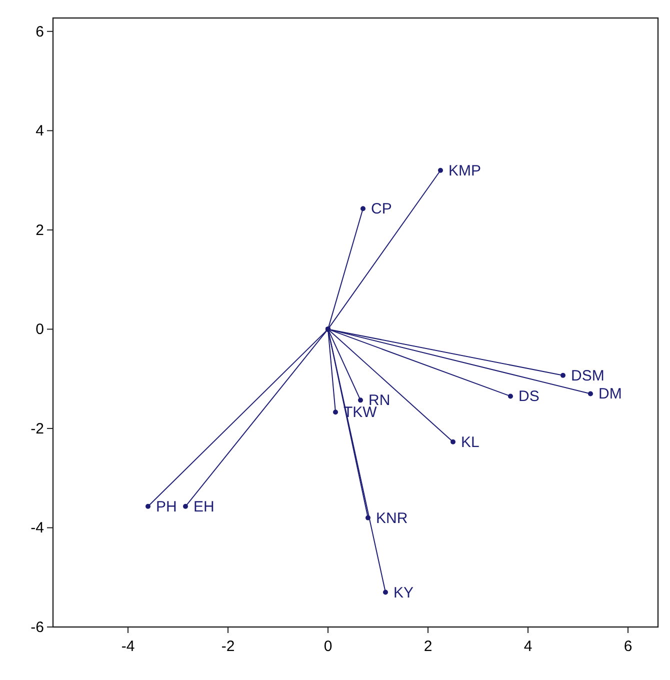 This screenshot has height=680, width=670. What do you see at coordinates (37, 429) in the screenshot?
I see `y-tick-label: -2` at bounding box center [37, 429].